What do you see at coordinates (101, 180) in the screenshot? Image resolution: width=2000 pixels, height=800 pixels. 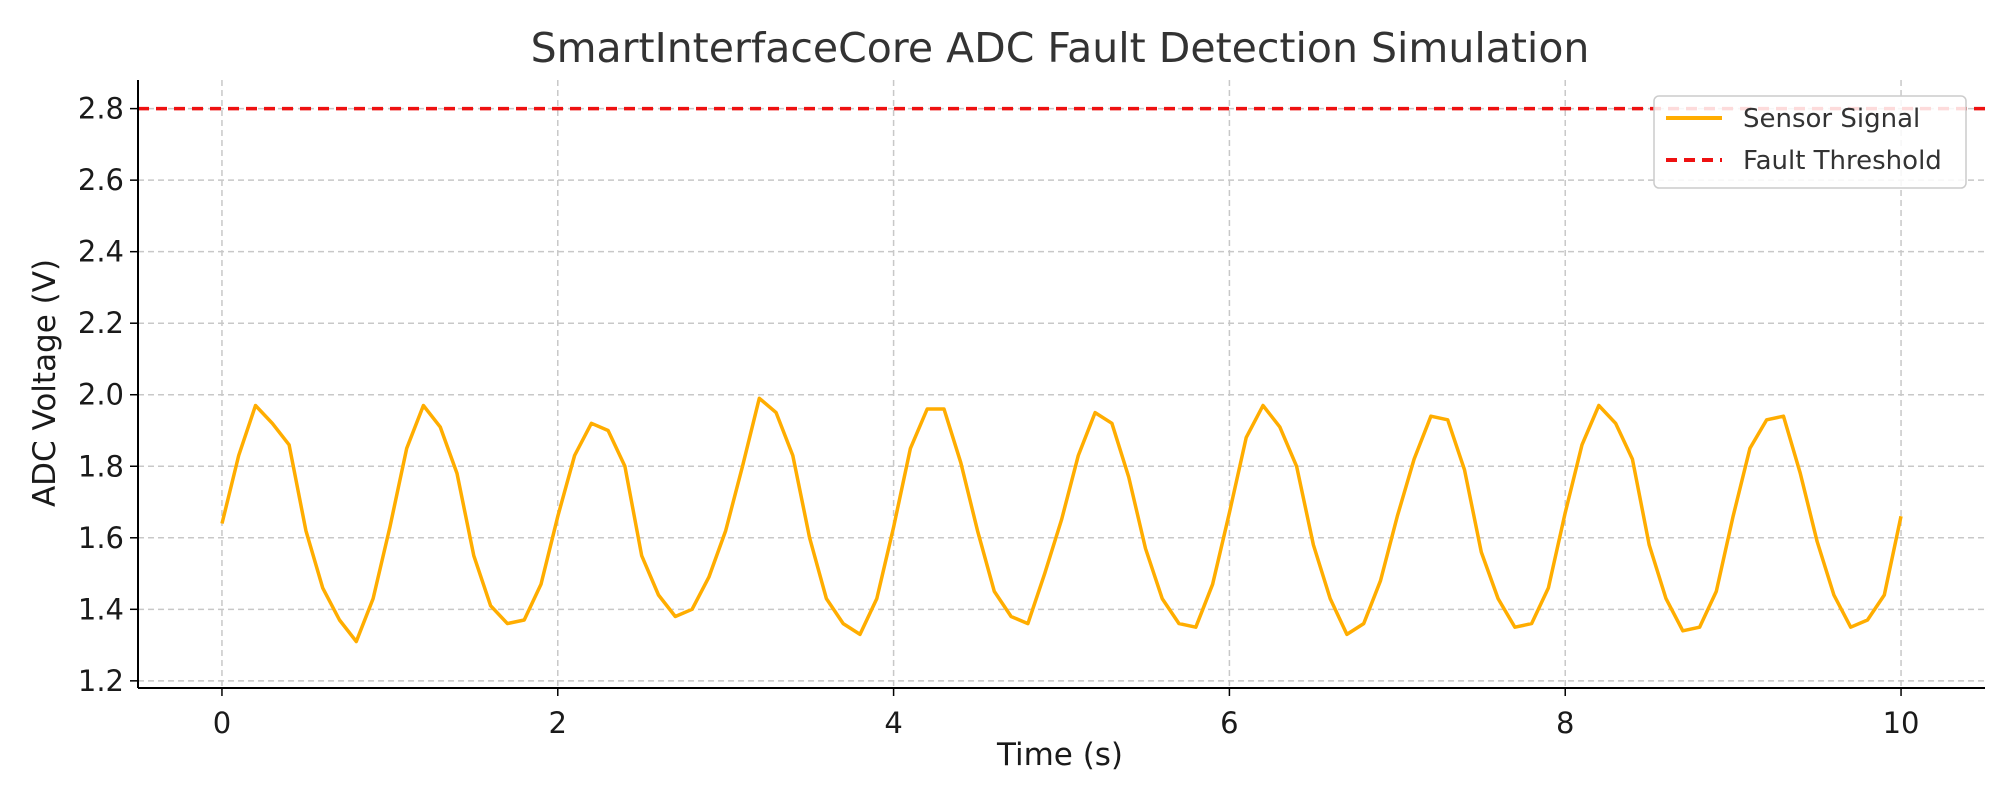 I see `y-tick-label: 2.6` at bounding box center [101, 180].